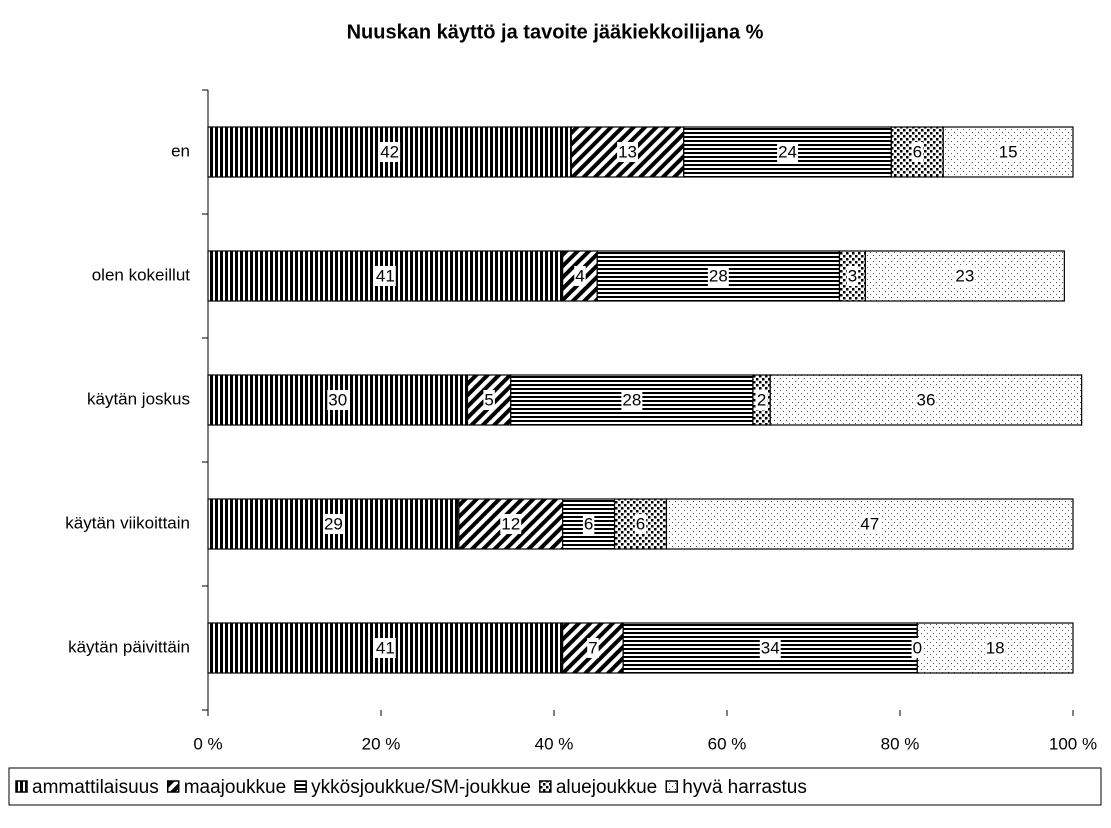 The height and width of the screenshot is (828, 1111). I want to click on data-label: 24, so click(787, 151).